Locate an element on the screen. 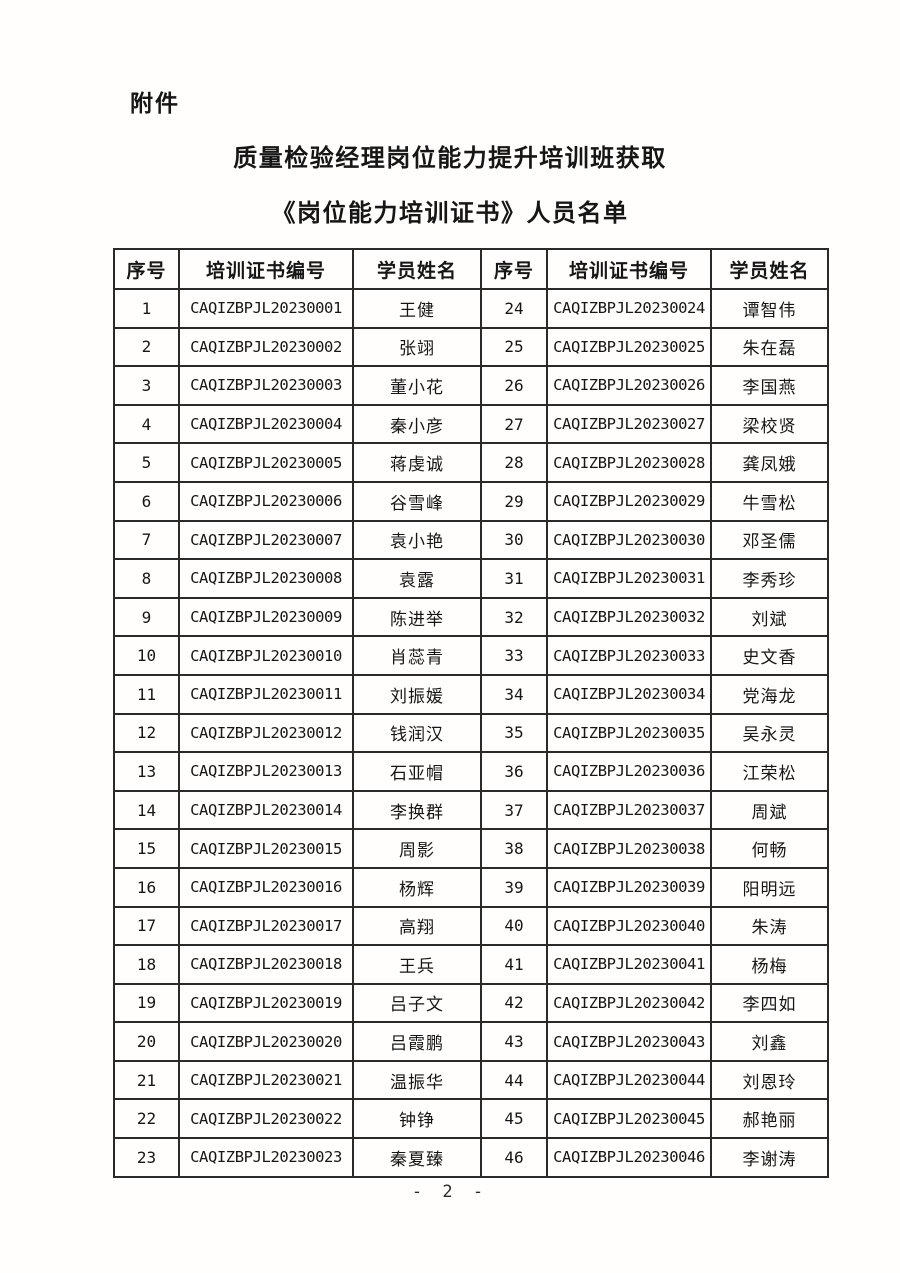 Image resolution: width=900 pixels, height=1273 pixels. row-number: 13 is located at coordinates (146, 771).